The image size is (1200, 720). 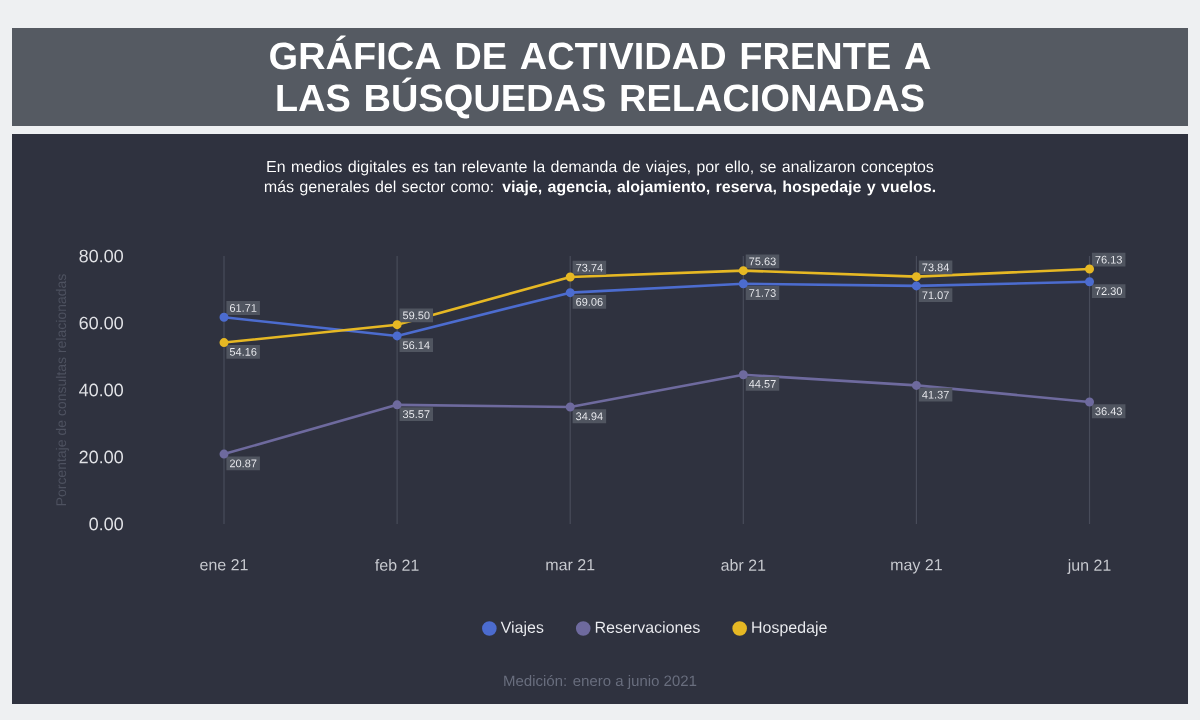 What do you see at coordinates (916, 566) in the screenshot?
I see `x-tick-label: may 21` at bounding box center [916, 566].